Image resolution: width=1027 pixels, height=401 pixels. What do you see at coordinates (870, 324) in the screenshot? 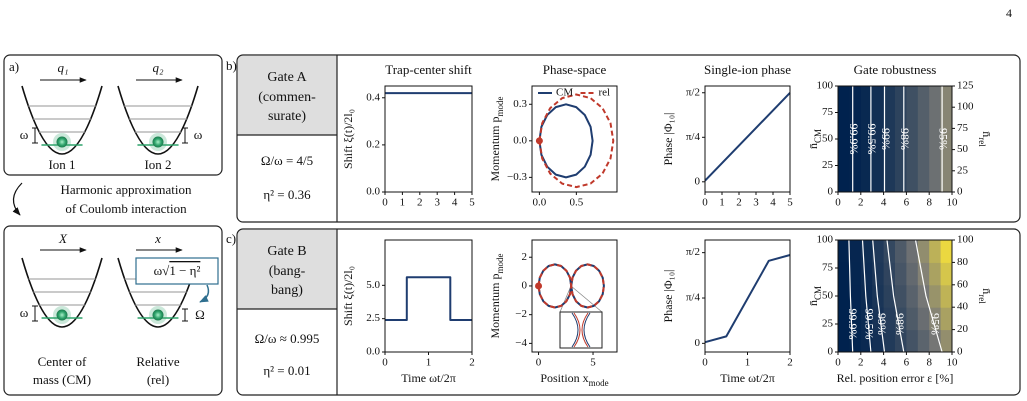
I see `contour-label: 99.5%` at bounding box center [870, 324].